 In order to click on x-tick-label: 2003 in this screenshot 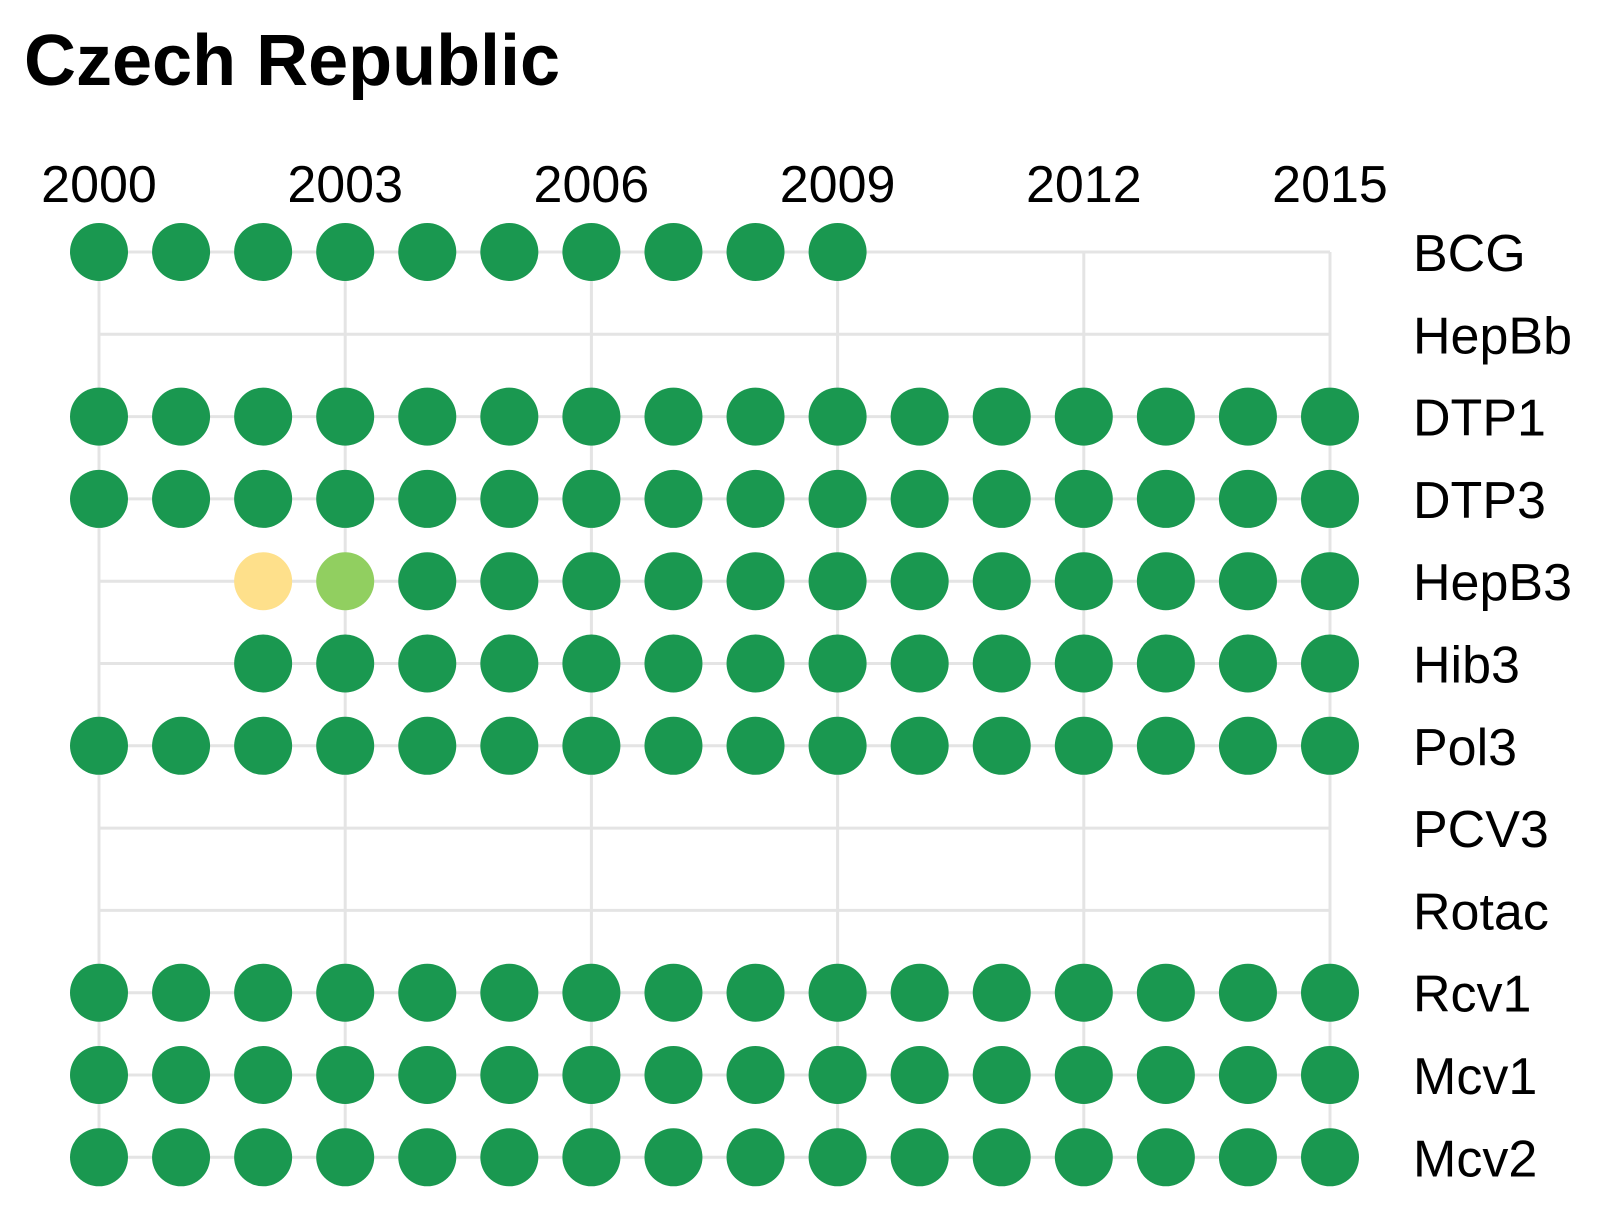, I will do `click(345, 185)`.